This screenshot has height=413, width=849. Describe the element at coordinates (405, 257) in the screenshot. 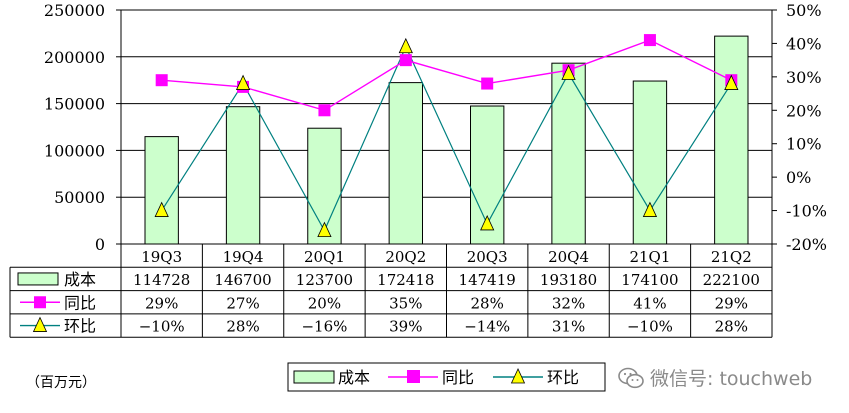

I see `x-tick-label: 20Q2` at that location.